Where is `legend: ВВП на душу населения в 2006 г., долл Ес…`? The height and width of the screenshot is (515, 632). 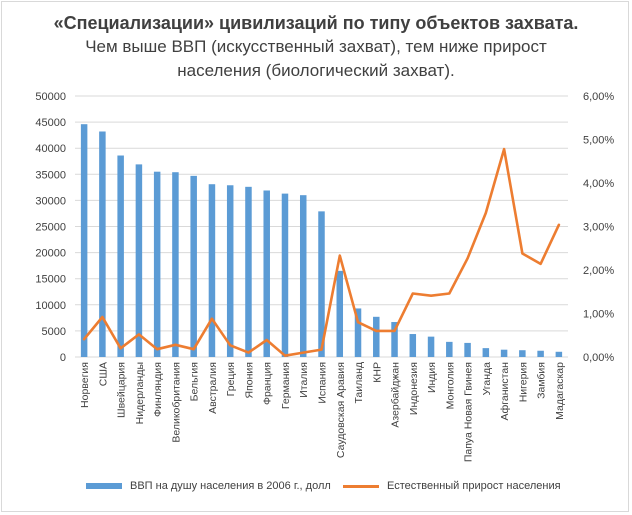 legend: ВВП на душу населения в 2006 г., долл Ес… is located at coordinates (316, 488).